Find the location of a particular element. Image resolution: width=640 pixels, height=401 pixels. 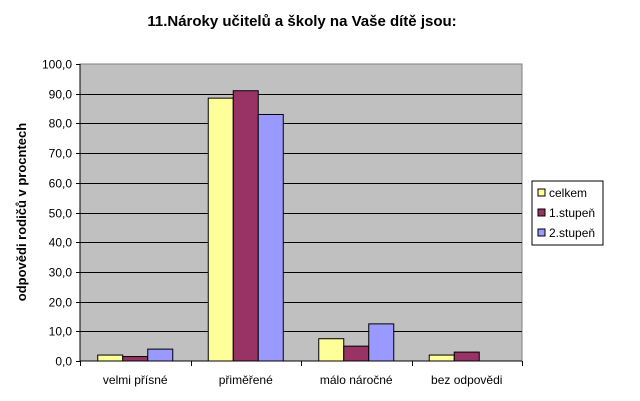

x-tick-label: bez odpovědi is located at coordinates (466, 380).